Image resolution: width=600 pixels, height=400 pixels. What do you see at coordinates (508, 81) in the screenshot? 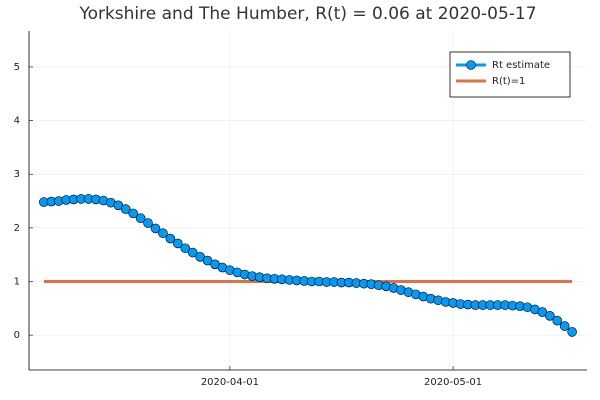
I see `legend-label: R(t)=1` at bounding box center [508, 81].